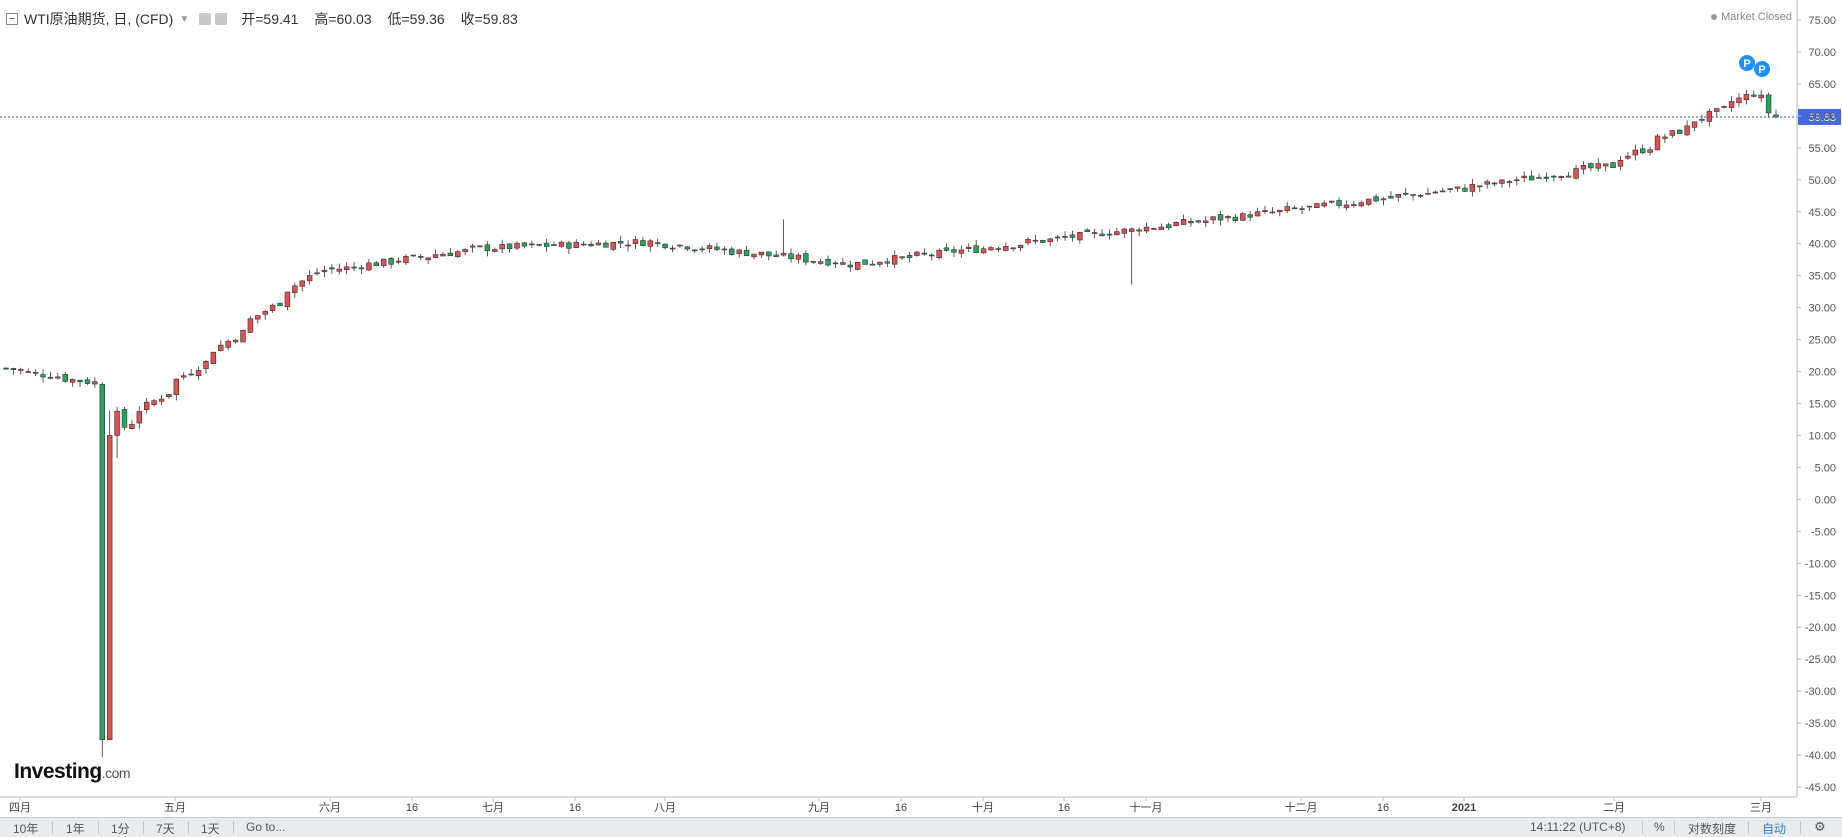 The image size is (1842, 837). What do you see at coordinates (471, 19) in the screenshot?
I see `close-label: 收=` at bounding box center [471, 19].